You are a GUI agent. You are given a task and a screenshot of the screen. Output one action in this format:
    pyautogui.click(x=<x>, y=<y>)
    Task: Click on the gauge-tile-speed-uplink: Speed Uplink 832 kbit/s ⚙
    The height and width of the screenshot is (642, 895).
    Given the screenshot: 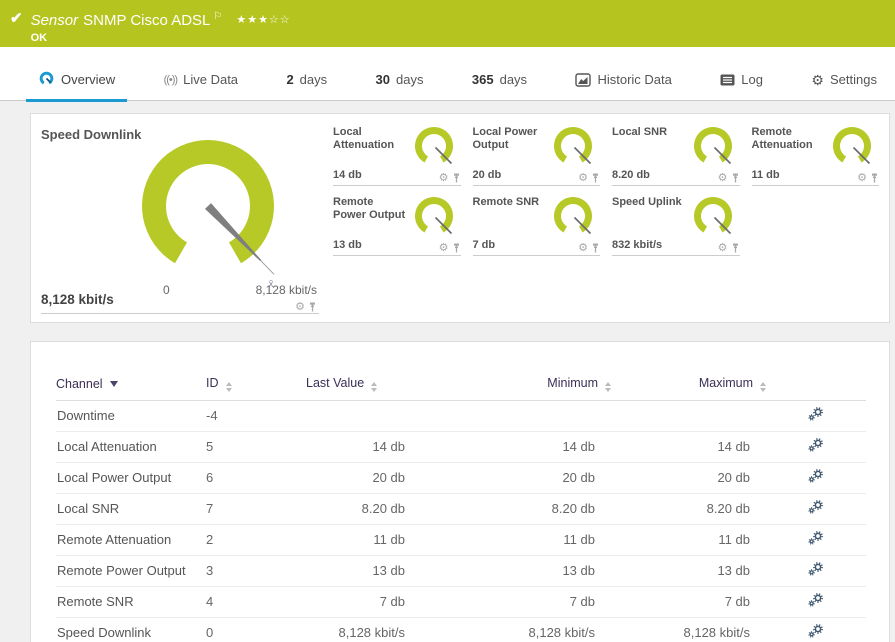 What is the action you would take?
    pyautogui.click(x=676, y=225)
    